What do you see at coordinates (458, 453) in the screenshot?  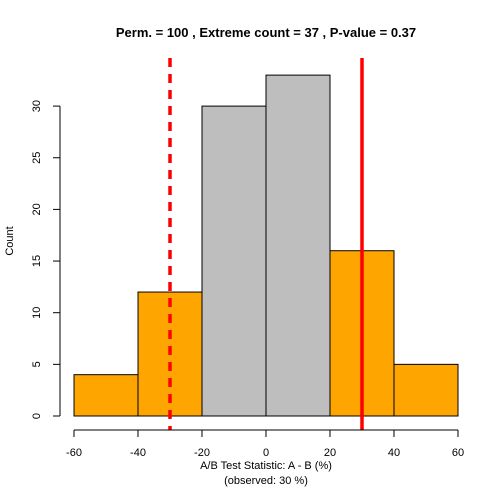 I see `x-tick-label-6: 60` at bounding box center [458, 453].